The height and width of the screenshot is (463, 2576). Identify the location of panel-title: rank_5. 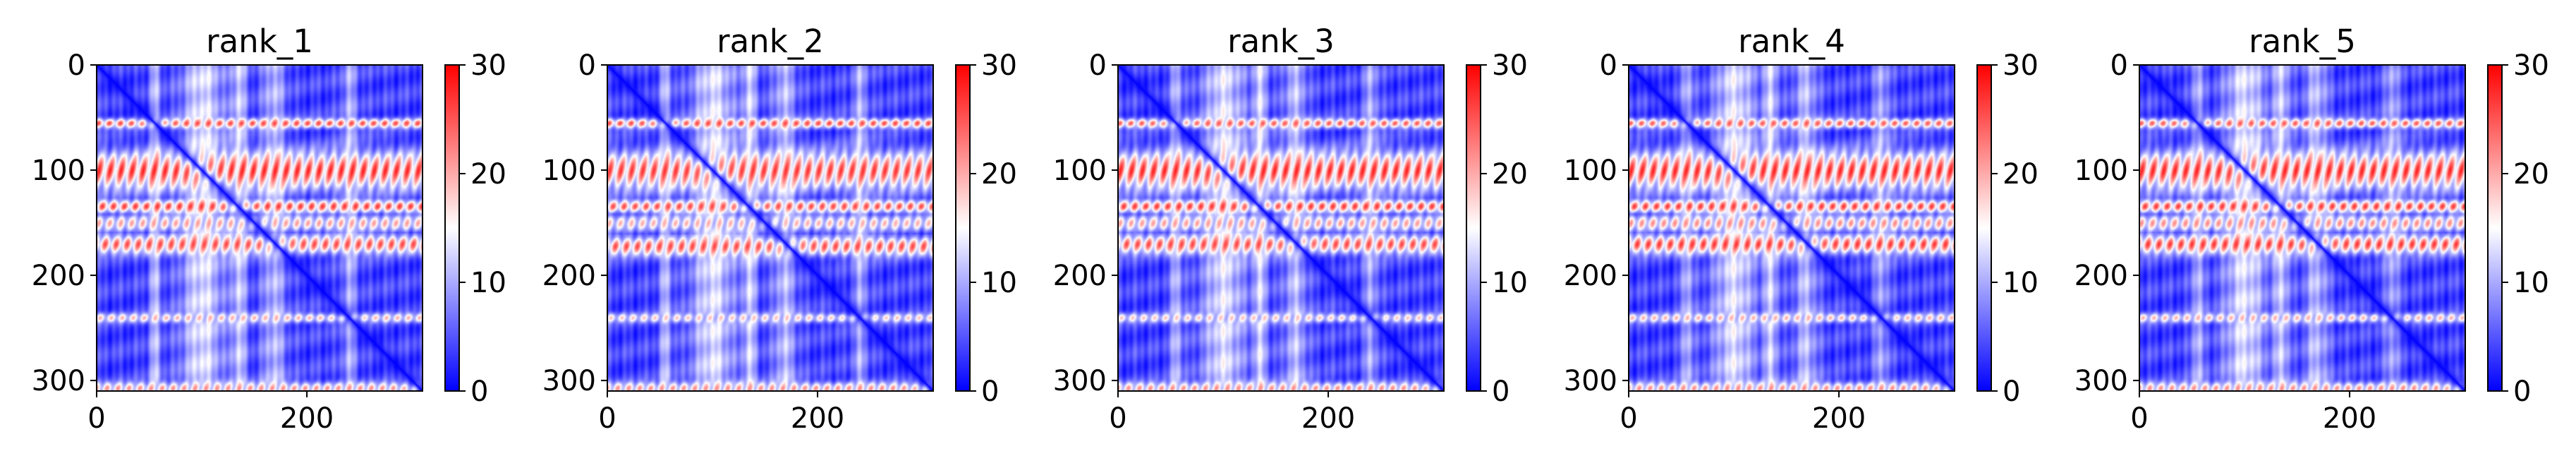
(2302, 41).